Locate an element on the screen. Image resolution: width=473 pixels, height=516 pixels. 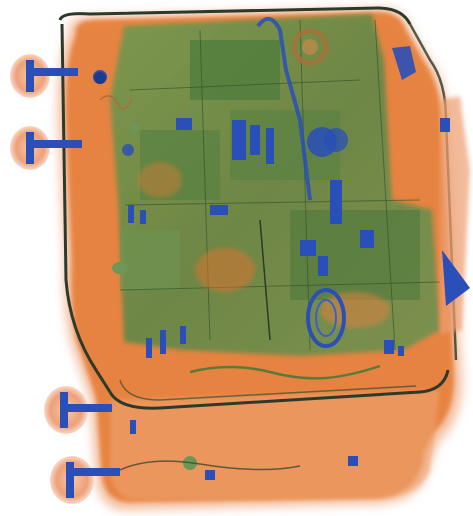
coin-cell is located at coordinates (100, 78).